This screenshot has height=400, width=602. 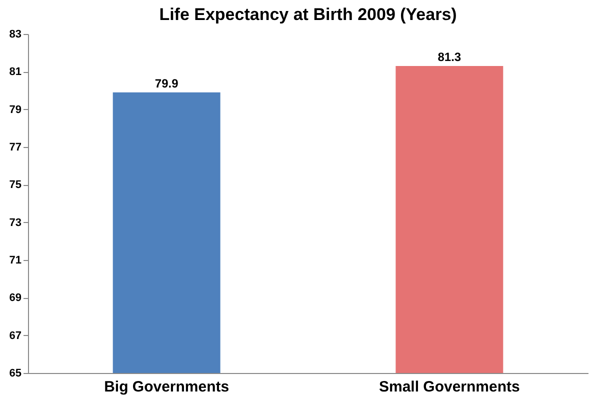 I want to click on data-label: 79.9, so click(x=166, y=83).